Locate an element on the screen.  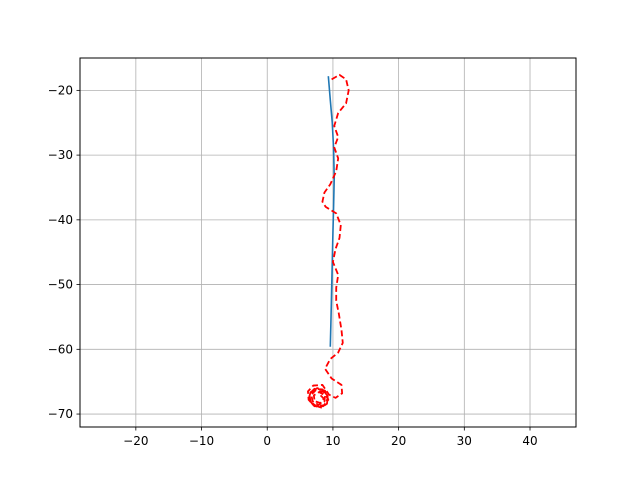
y-tick-label: −60 is located at coordinates (60, 349).